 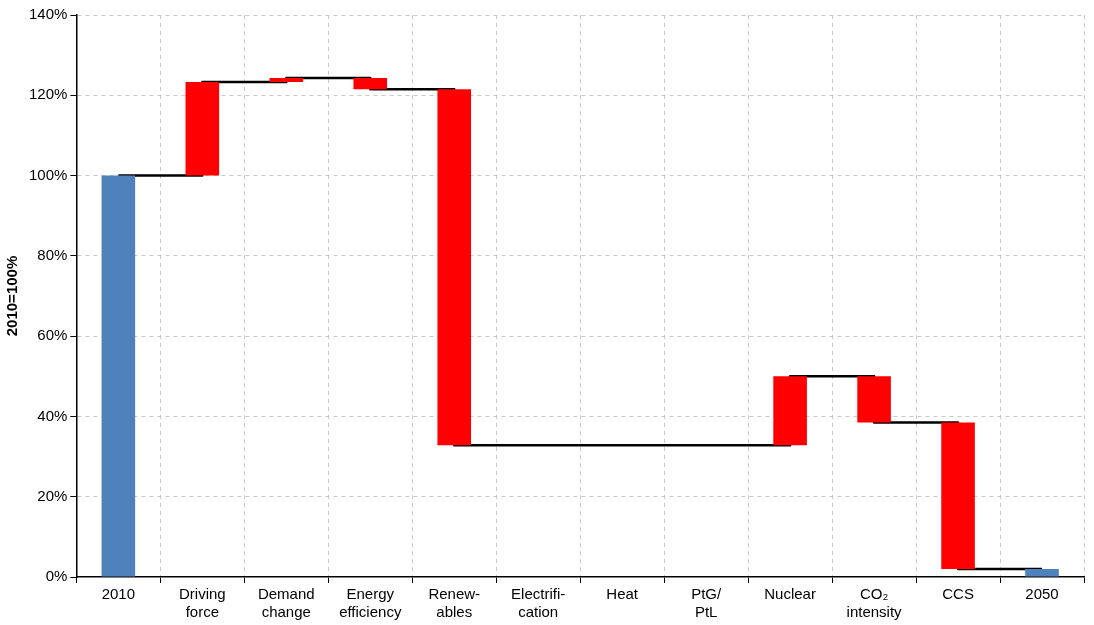 I want to click on y-axis-title: 2010=100%, so click(x=12, y=296).